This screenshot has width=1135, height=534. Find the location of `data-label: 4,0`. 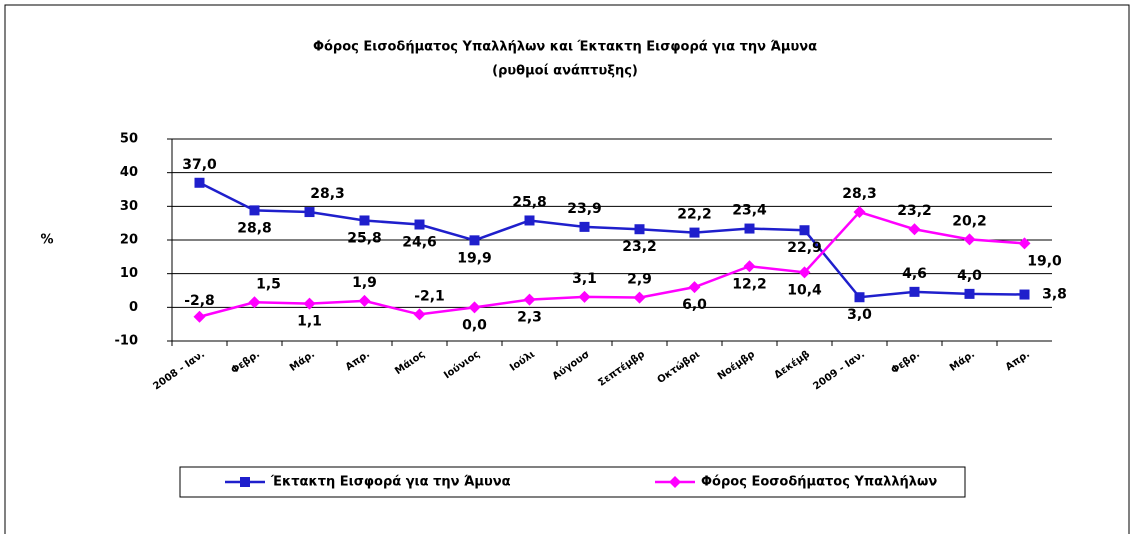

data-label: 4,0 is located at coordinates (969, 276).